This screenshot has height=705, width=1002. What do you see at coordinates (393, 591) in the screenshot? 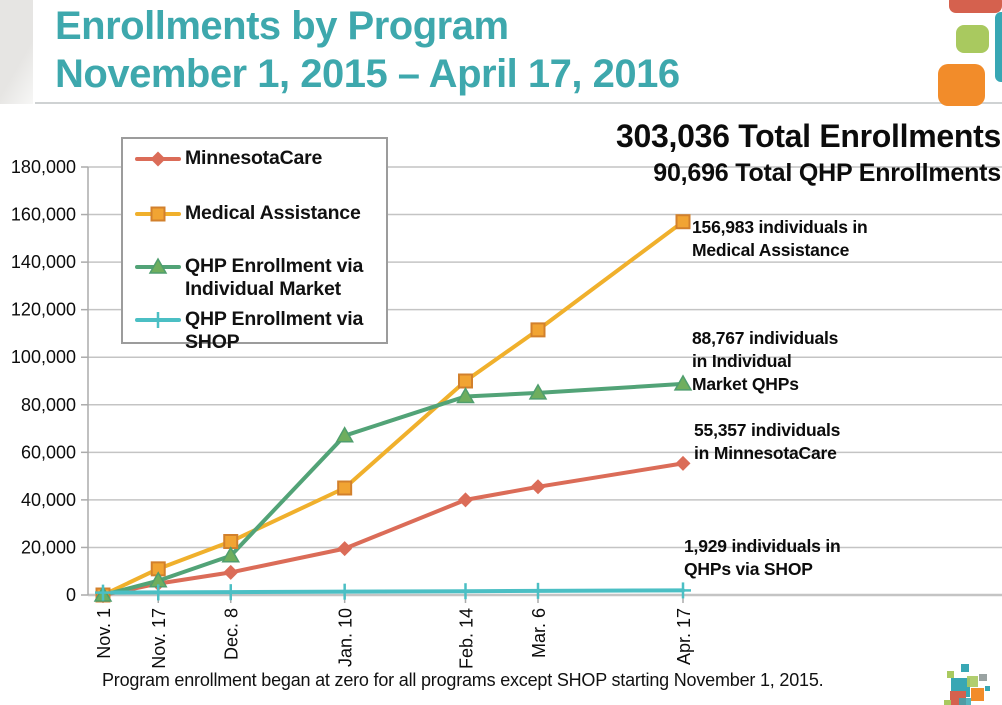
I see `series-line-plus` at bounding box center [393, 591].